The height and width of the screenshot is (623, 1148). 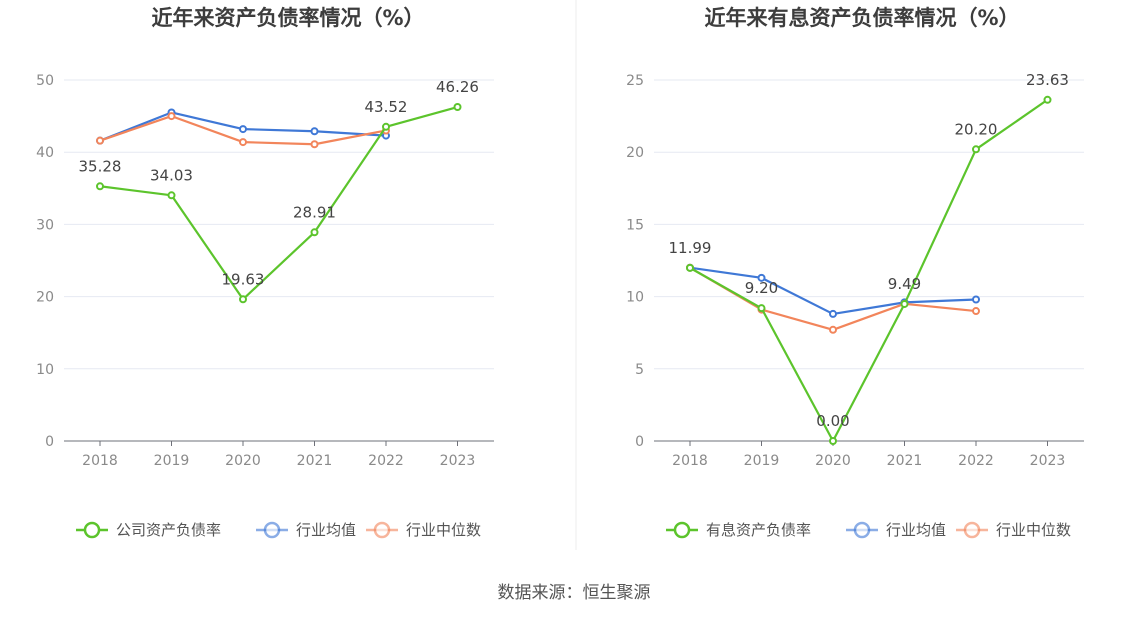 What do you see at coordinates (100, 166) in the screenshot?
I see `data-label: 35.28` at bounding box center [100, 166].